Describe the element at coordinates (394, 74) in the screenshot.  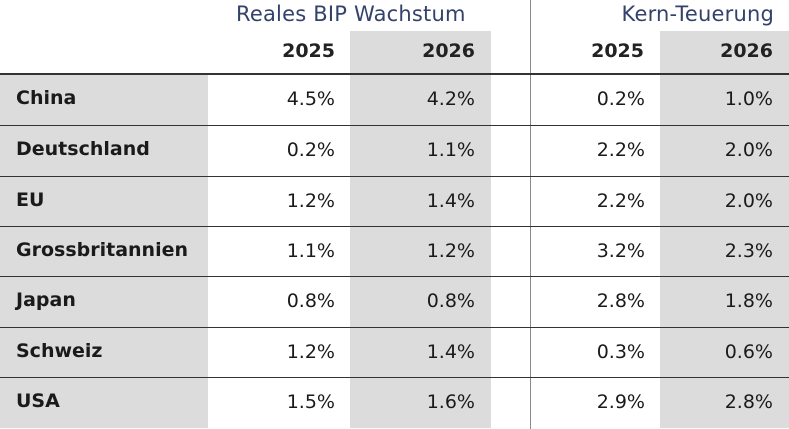
I see `header-divider` at that location.